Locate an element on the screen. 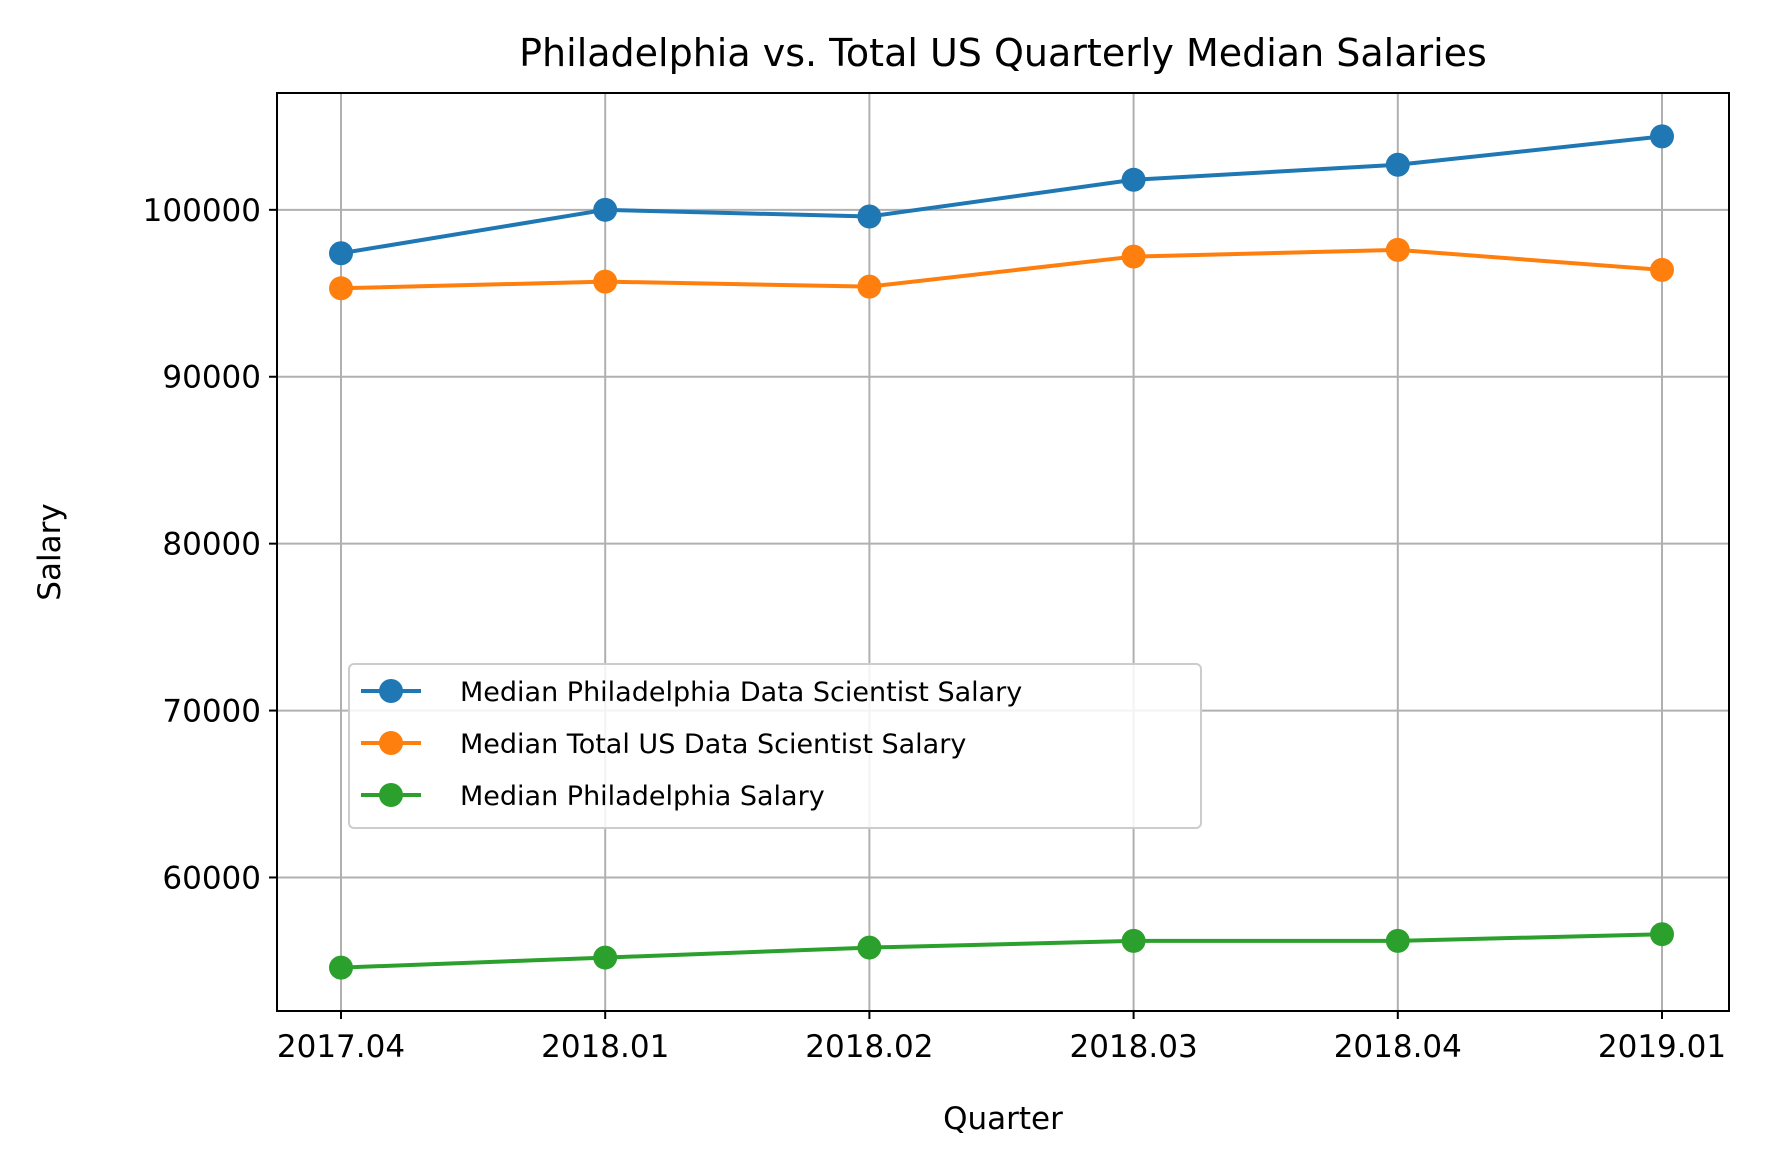 Image resolution: width=1768 pixels, height=1167 pixels. legend-item: Median Philadelphia Salary is located at coordinates (593, 796).